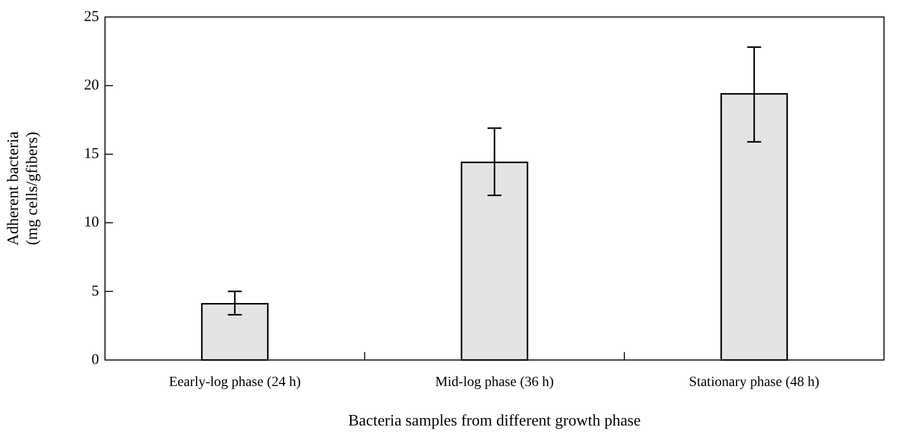 The height and width of the screenshot is (435, 904). I want to click on y-tick-label: 5, so click(95, 291).